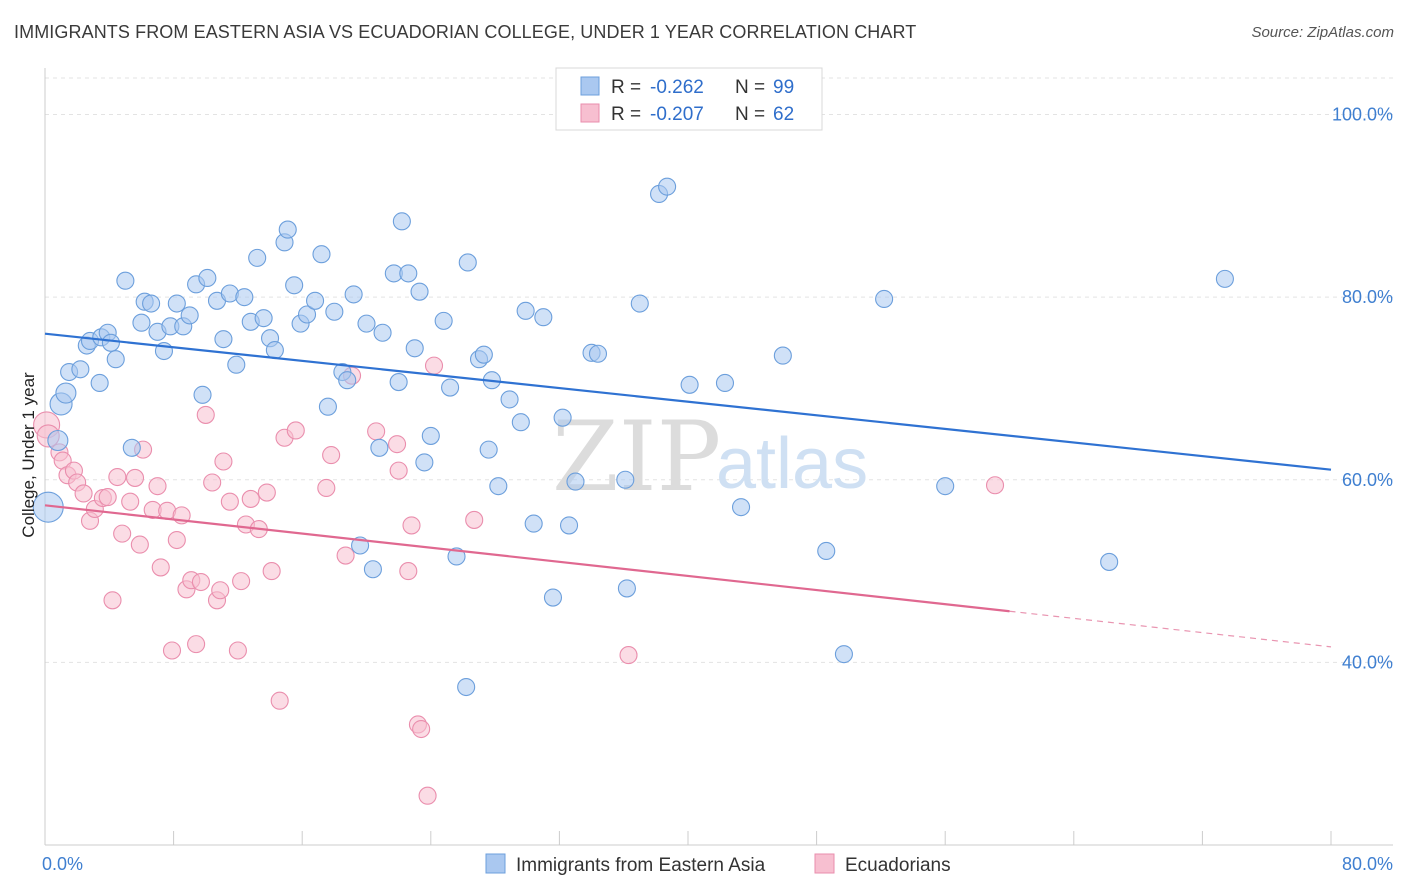 The image size is (1406, 892). What do you see at coordinates (1367, 297) in the screenshot?
I see `y-tick-label: 80.0%` at bounding box center [1367, 297].